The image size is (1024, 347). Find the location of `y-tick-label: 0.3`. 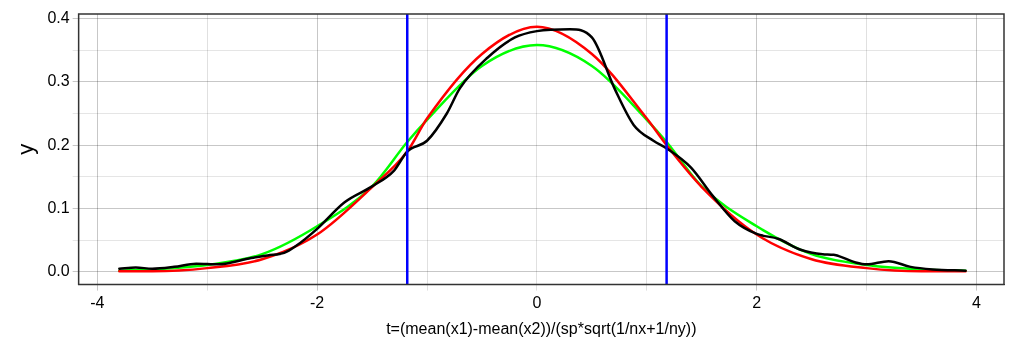

y-tick-label: 0.3 is located at coordinates (58, 81).